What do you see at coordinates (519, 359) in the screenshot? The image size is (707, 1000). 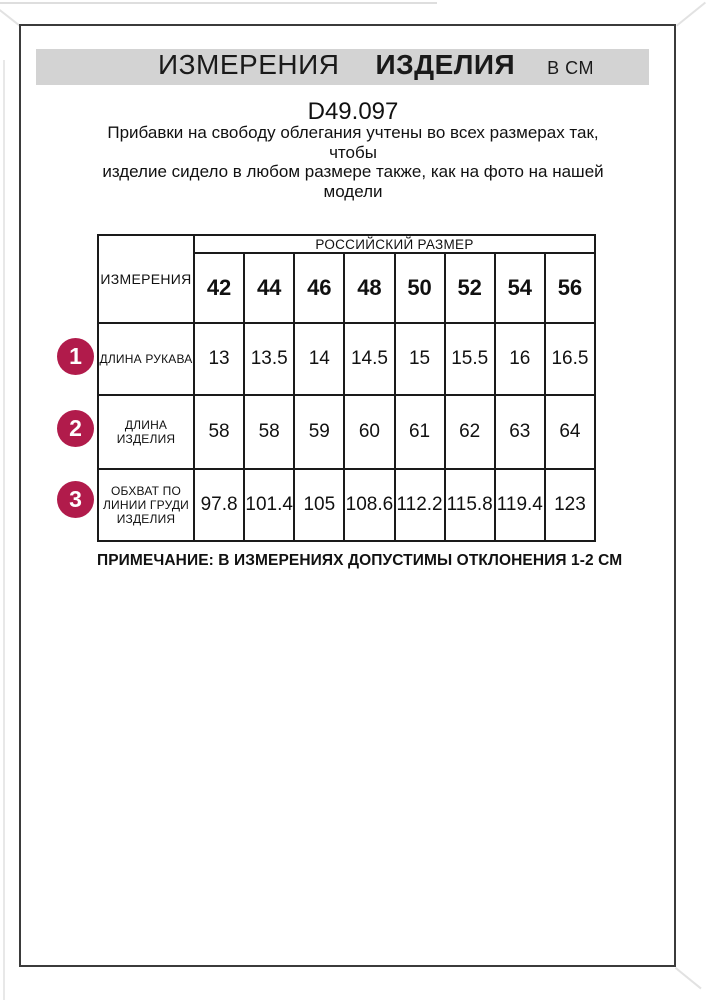 I see `measurement-value-cell: 16` at bounding box center [519, 359].